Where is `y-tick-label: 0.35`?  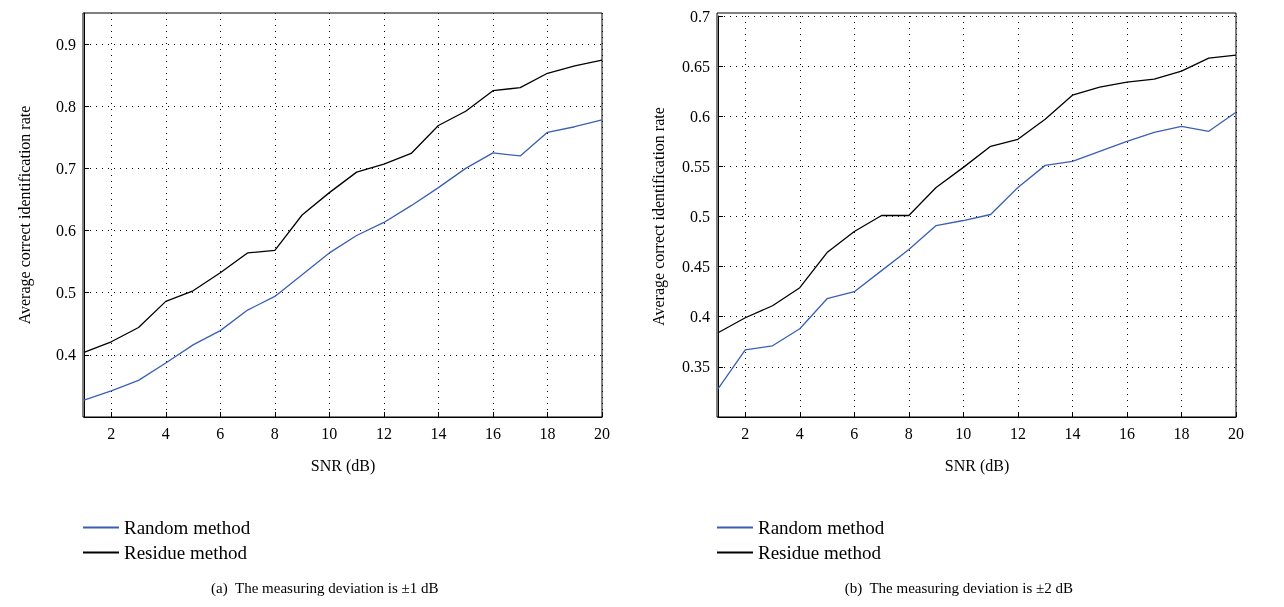 y-tick-label: 0.35 is located at coordinates (696, 367).